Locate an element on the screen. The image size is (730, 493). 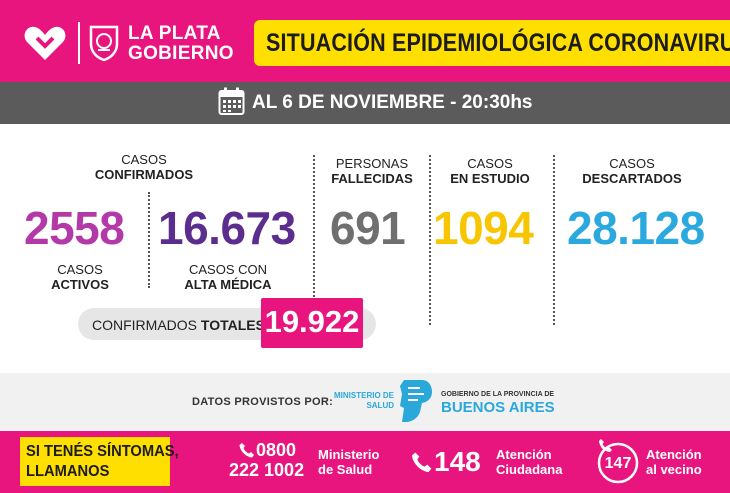
descartados-label: CASOS DESCARTADOS is located at coordinates (632, 171).